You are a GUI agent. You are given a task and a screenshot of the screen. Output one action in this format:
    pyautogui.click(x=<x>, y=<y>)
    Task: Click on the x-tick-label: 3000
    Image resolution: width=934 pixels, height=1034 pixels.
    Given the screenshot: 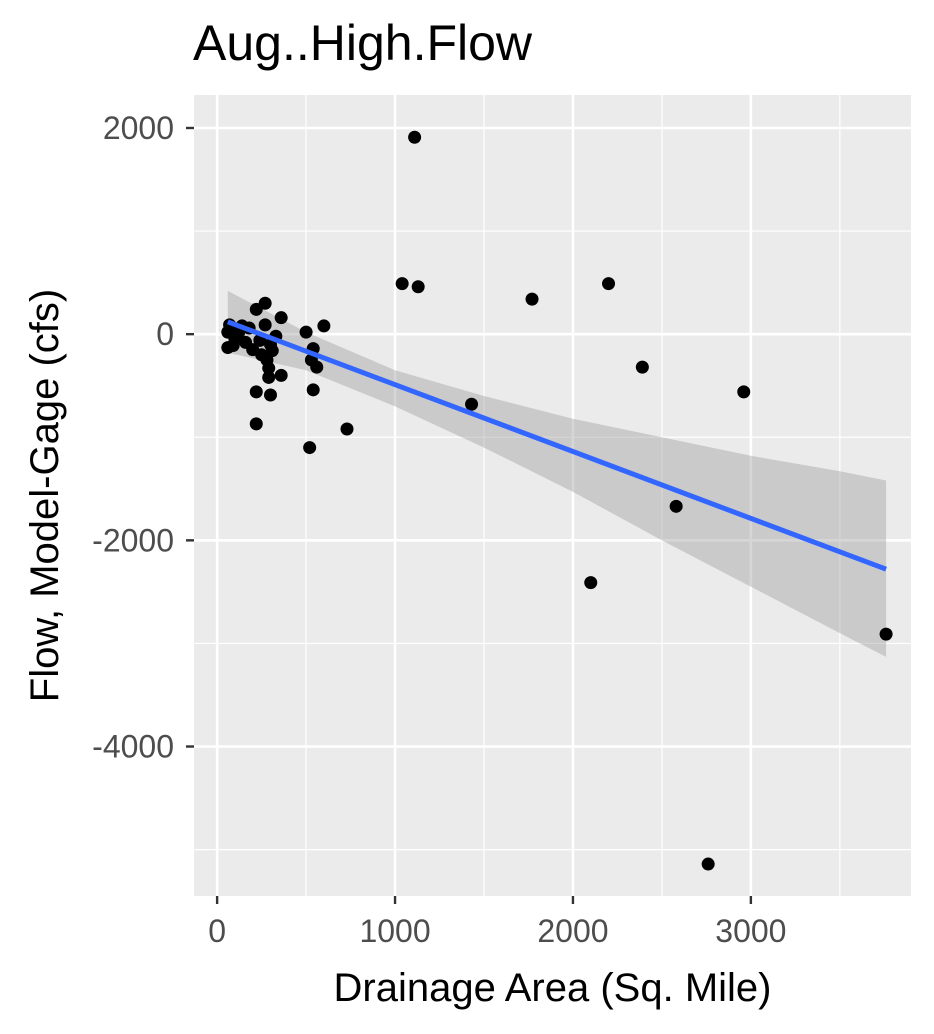 What is the action you would take?
    pyautogui.click(x=750, y=931)
    